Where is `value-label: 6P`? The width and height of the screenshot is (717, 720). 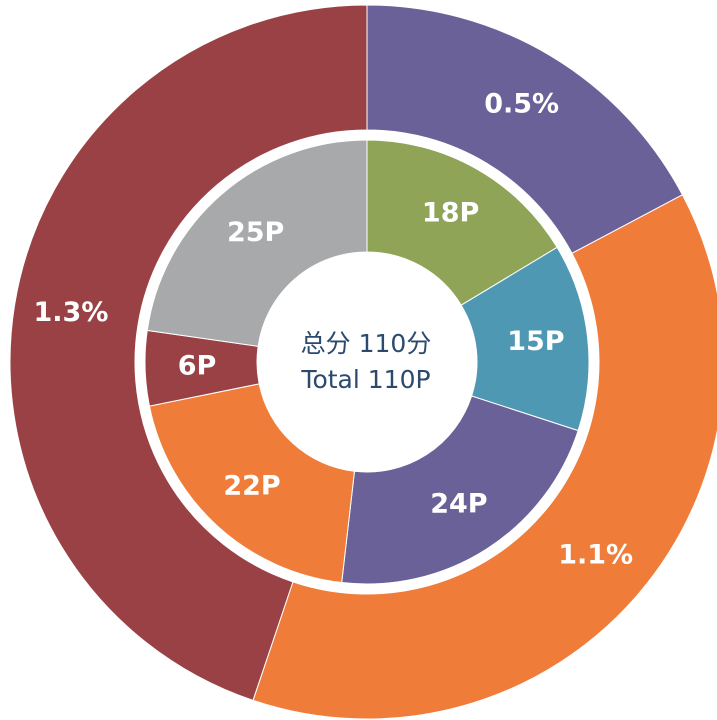 value-label: 6P is located at coordinates (197, 365).